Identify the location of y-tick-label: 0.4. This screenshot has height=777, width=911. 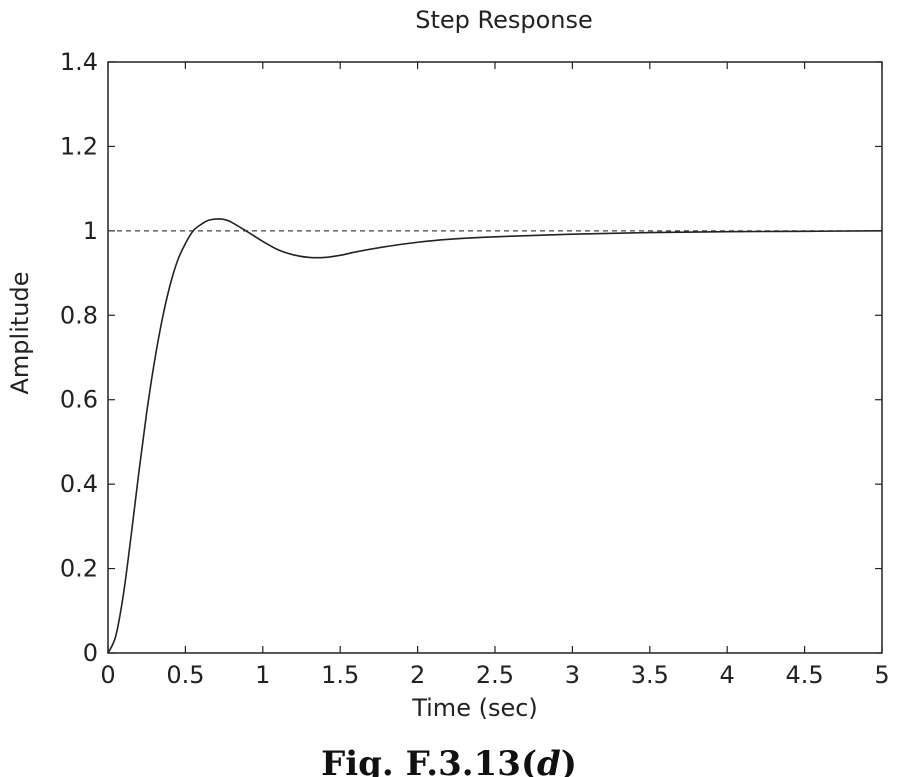
(79, 484).